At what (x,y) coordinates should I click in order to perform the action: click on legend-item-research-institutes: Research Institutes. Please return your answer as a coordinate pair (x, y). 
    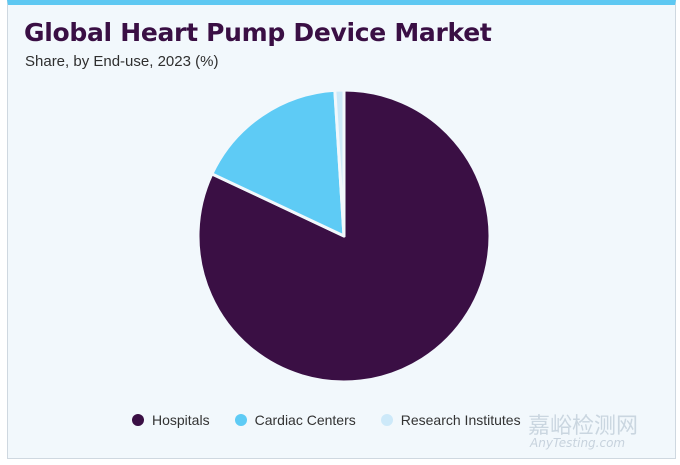
    Looking at the image, I should click on (450, 420).